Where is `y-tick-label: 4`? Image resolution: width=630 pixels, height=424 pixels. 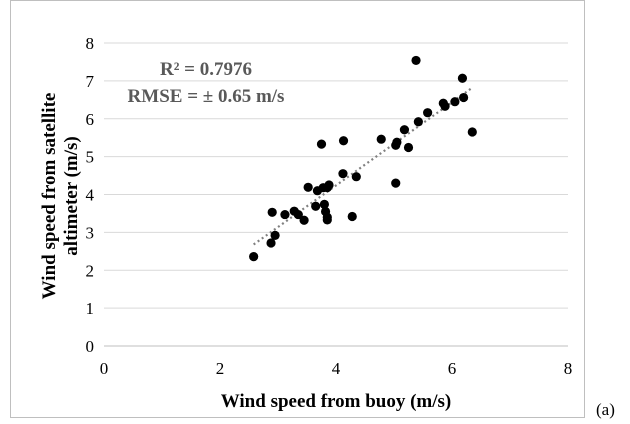
y-tick-label: 4 is located at coordinates (90, 195).